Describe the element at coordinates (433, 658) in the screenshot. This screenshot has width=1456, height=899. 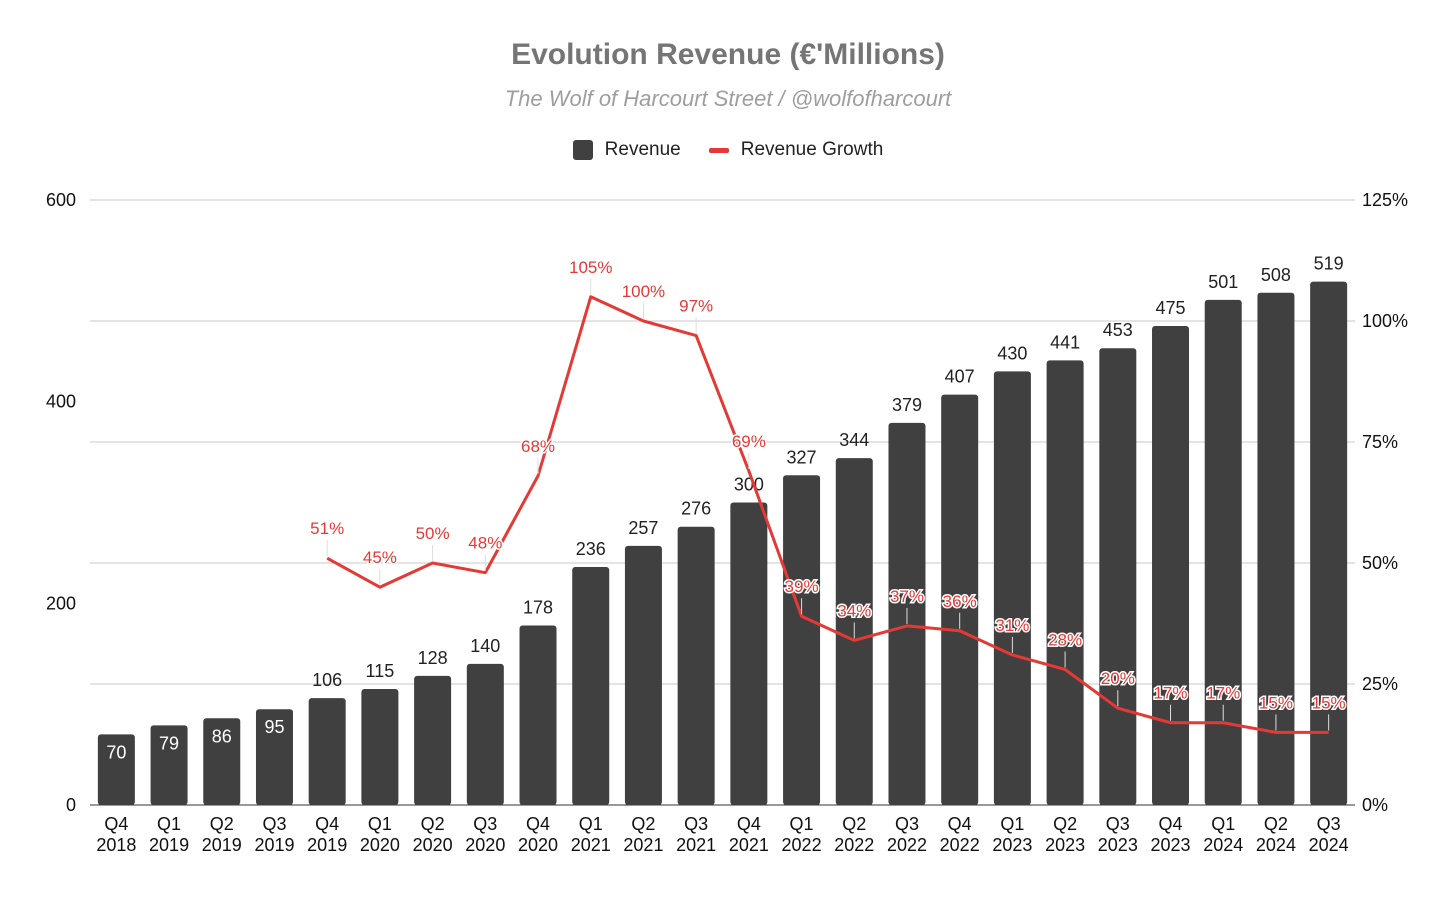
I see `bar-value-label: 128` at that location.